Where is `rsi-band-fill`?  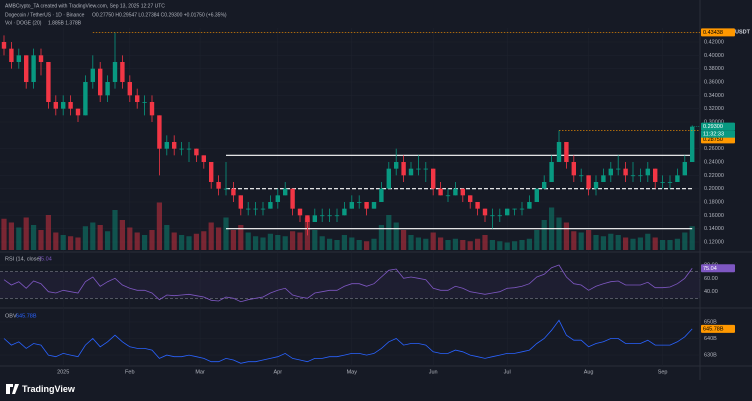
rsi-band-fill is located at coordinates (350, 285).